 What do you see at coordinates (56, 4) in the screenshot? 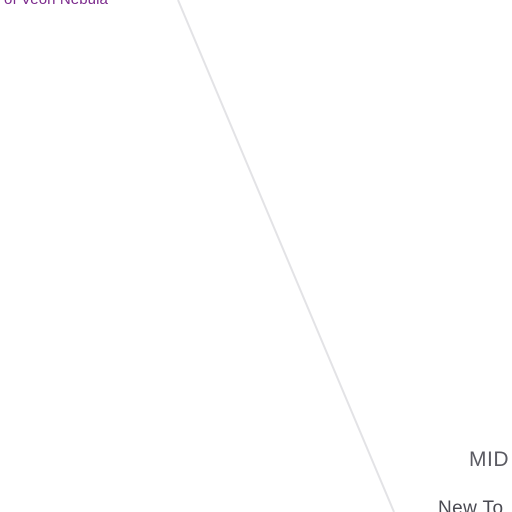
I see `top-link: of Veon Nebula` at bounding box center [56, 4].